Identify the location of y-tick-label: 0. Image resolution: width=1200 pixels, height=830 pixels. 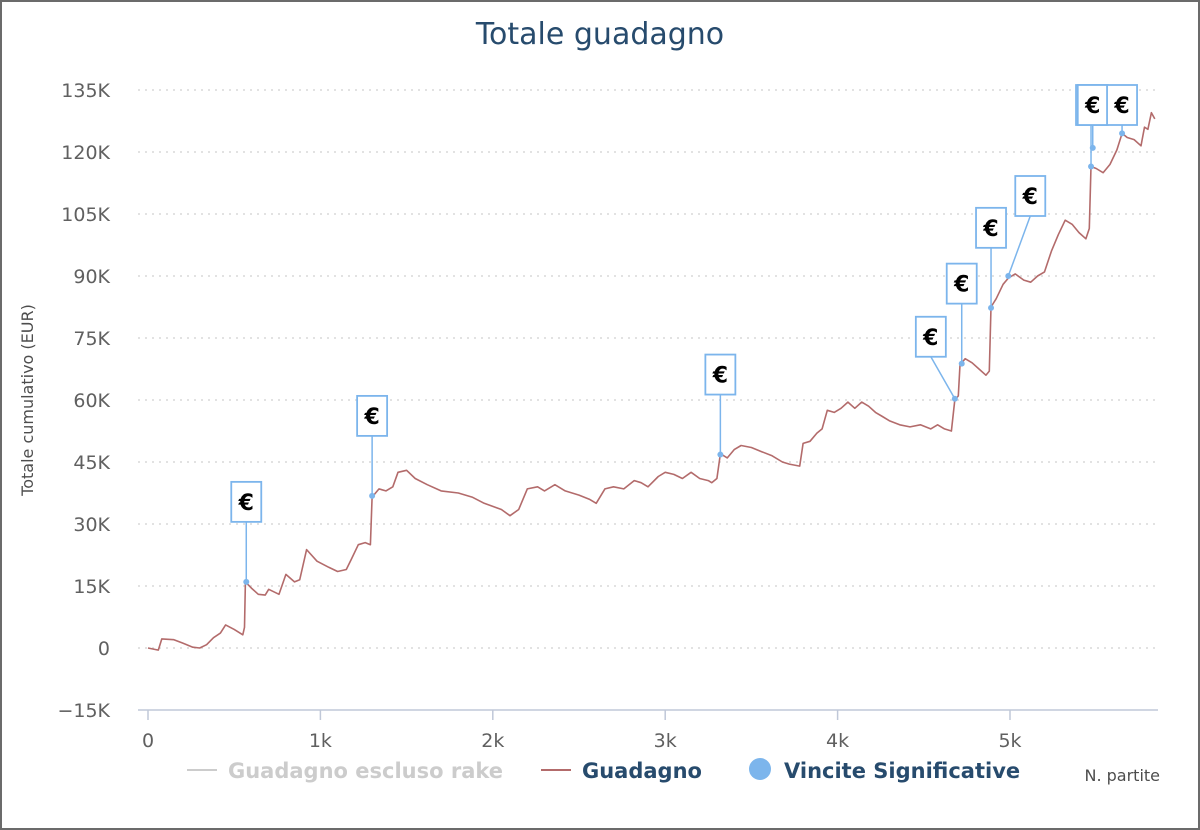
(104, 649).